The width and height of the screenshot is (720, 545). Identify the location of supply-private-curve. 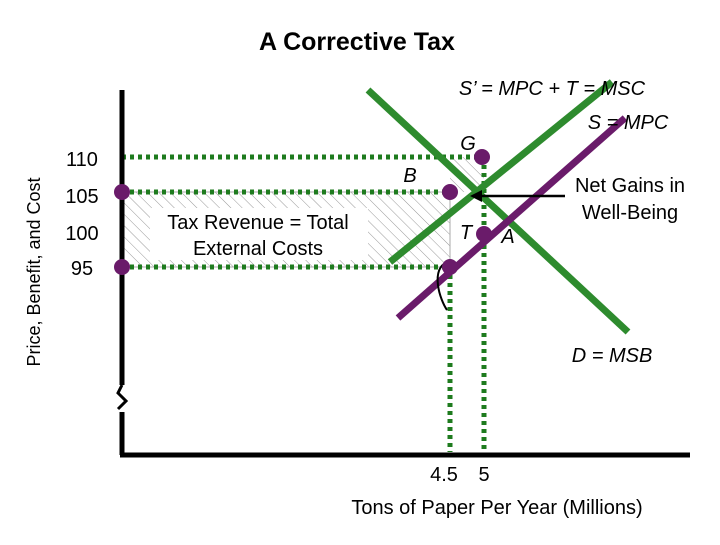
(511, 218).